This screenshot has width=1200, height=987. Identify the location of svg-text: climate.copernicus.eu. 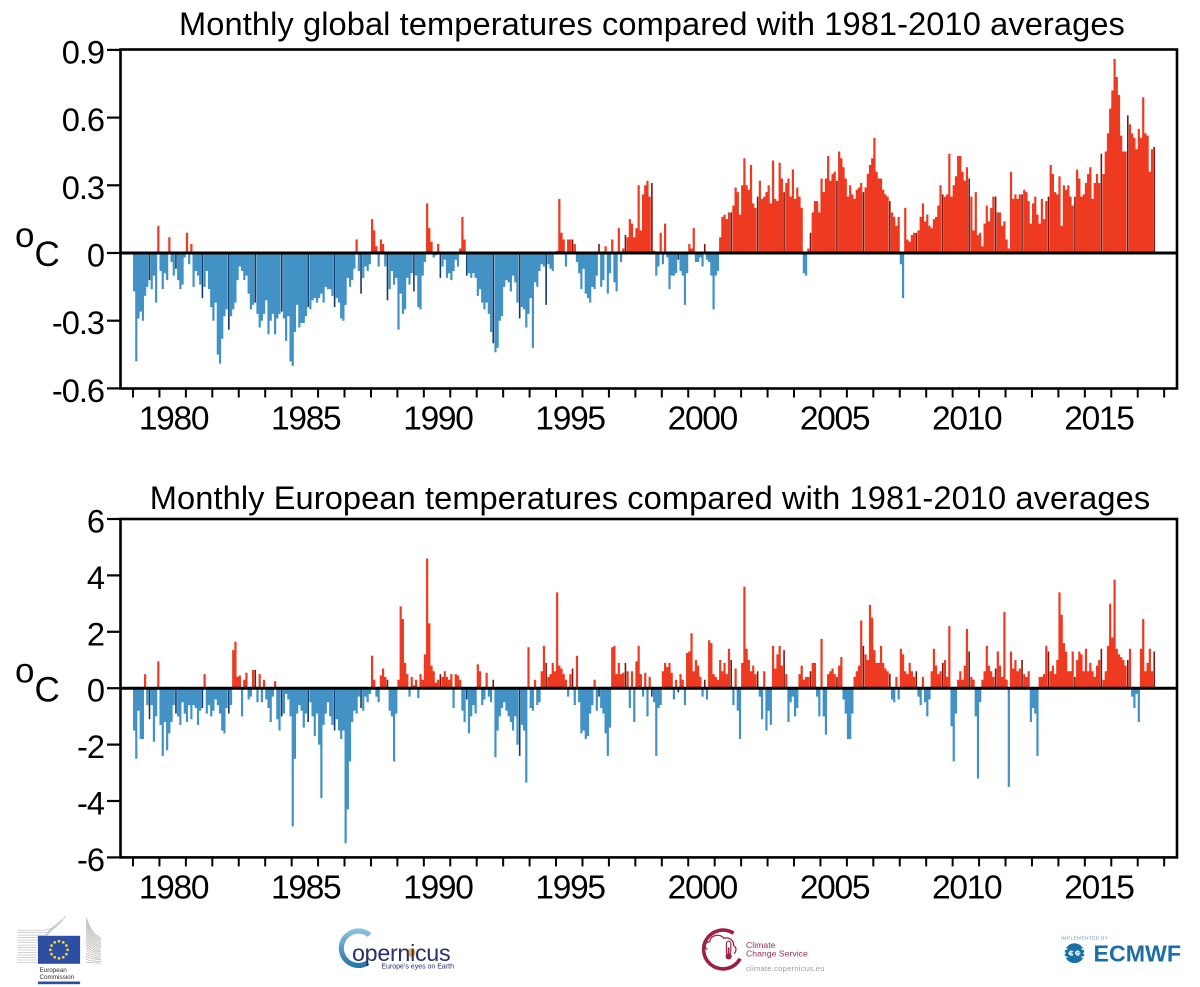
(785, 968).